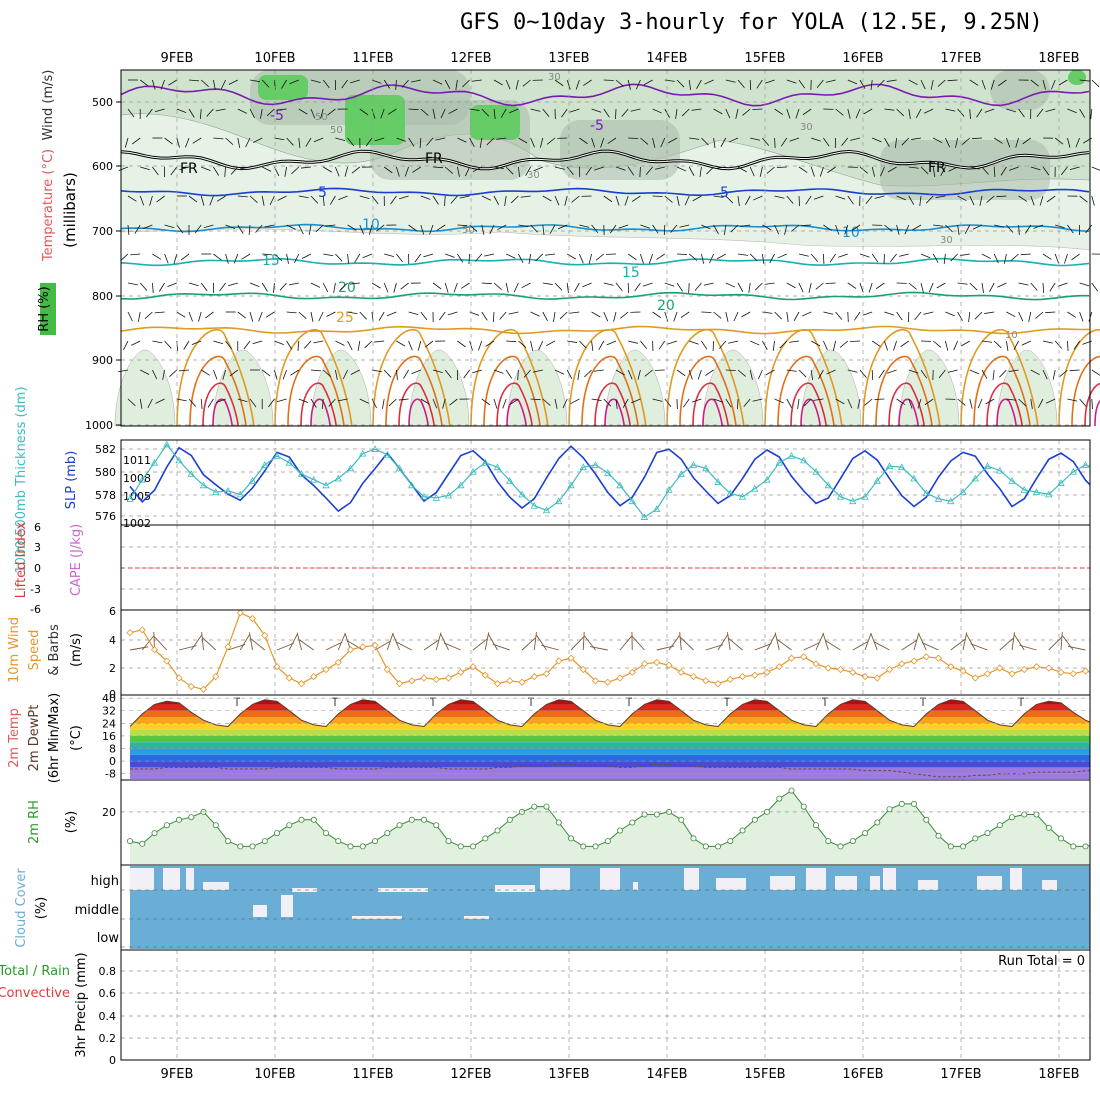 This screenshot has height=1100, width=1100. What do you see at coordinates (109, 723) in the screenshot?
I see `tick-label: 24` at bounding box center [109, 723].